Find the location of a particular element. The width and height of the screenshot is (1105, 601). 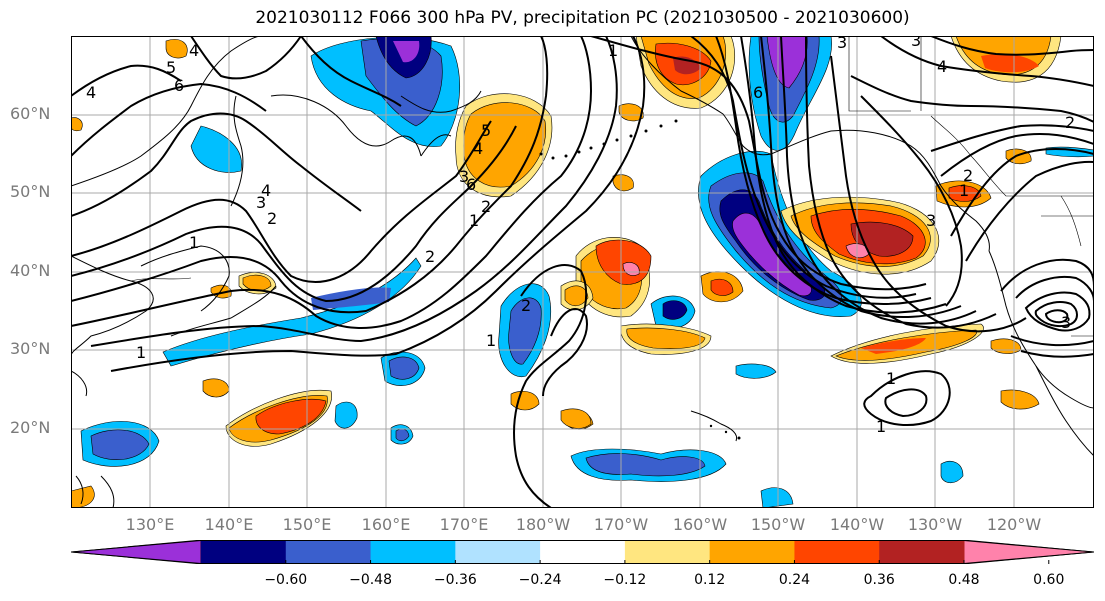

lon-label-160w: 160°W is located at coordinates (700, 524).